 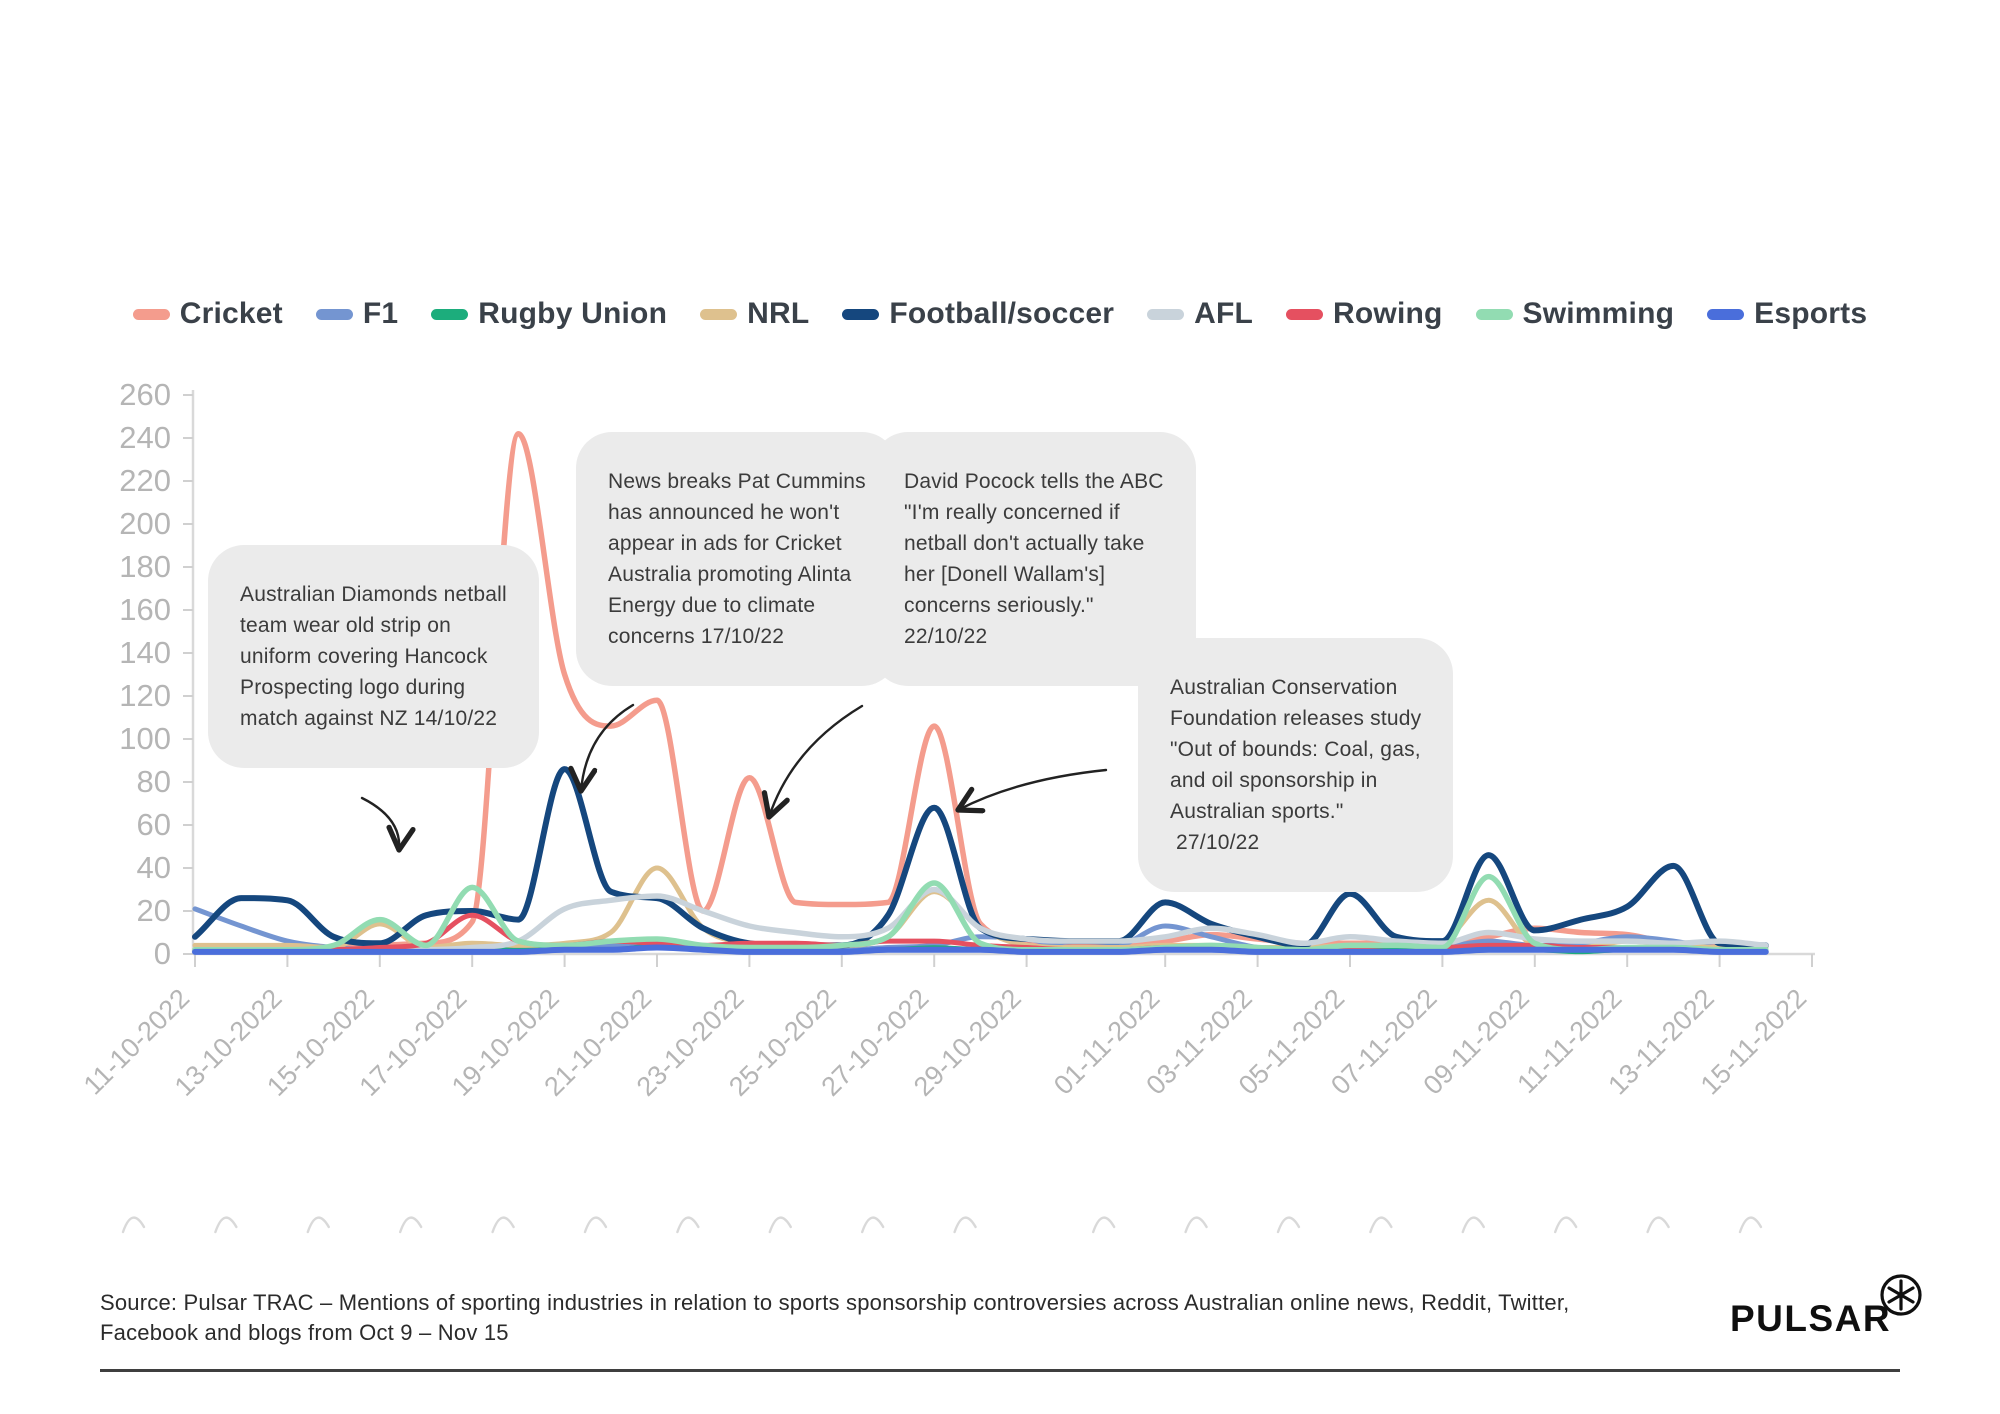 I want to click on series-line-swimming, so click(x=980, y=913).